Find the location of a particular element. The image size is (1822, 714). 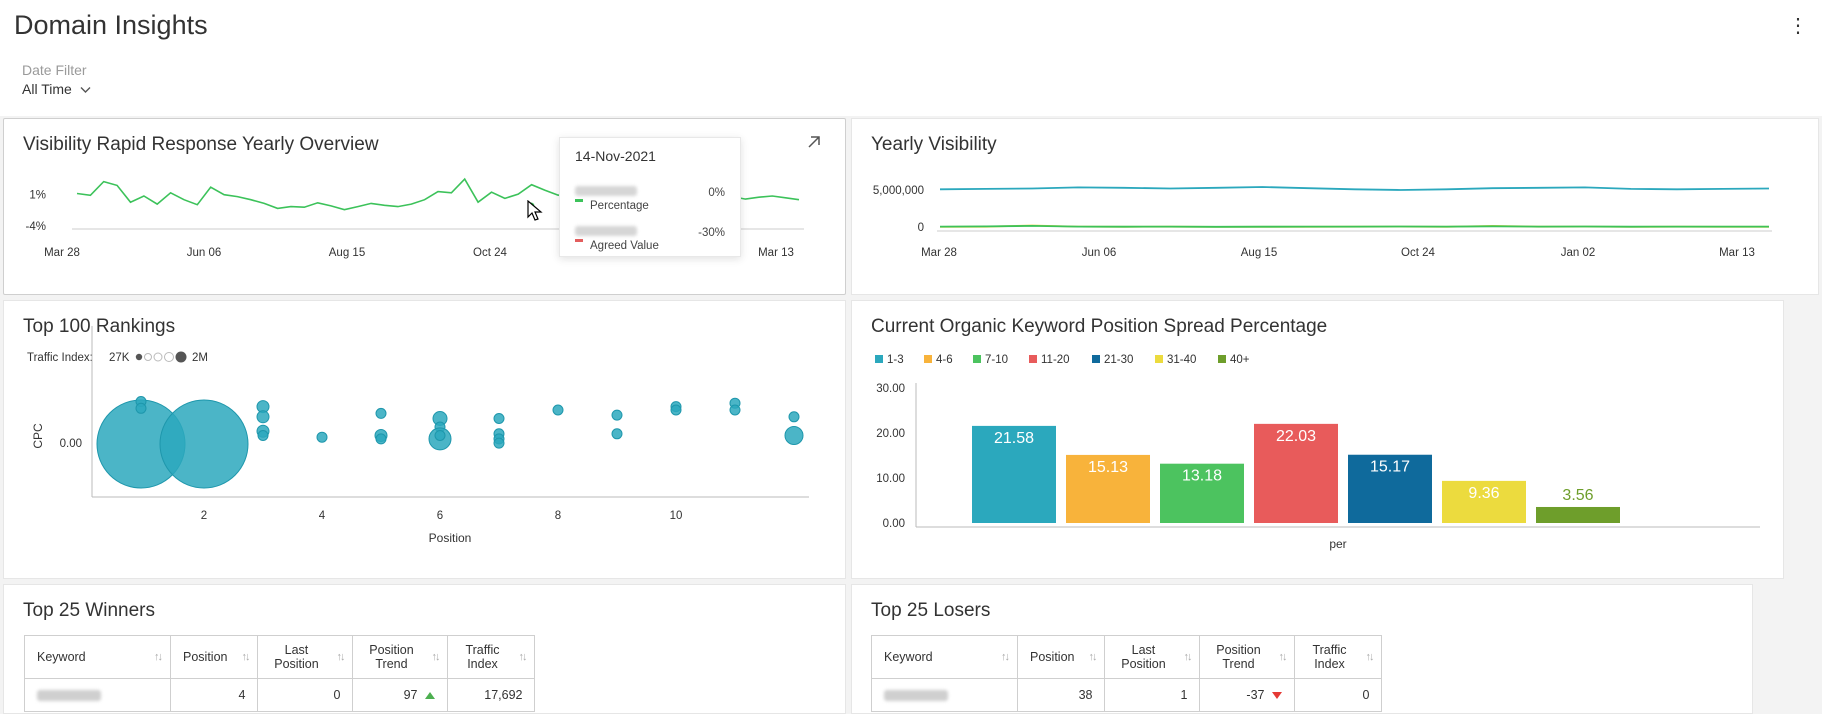

trend-up-icon is located at coordinates (430, 695).